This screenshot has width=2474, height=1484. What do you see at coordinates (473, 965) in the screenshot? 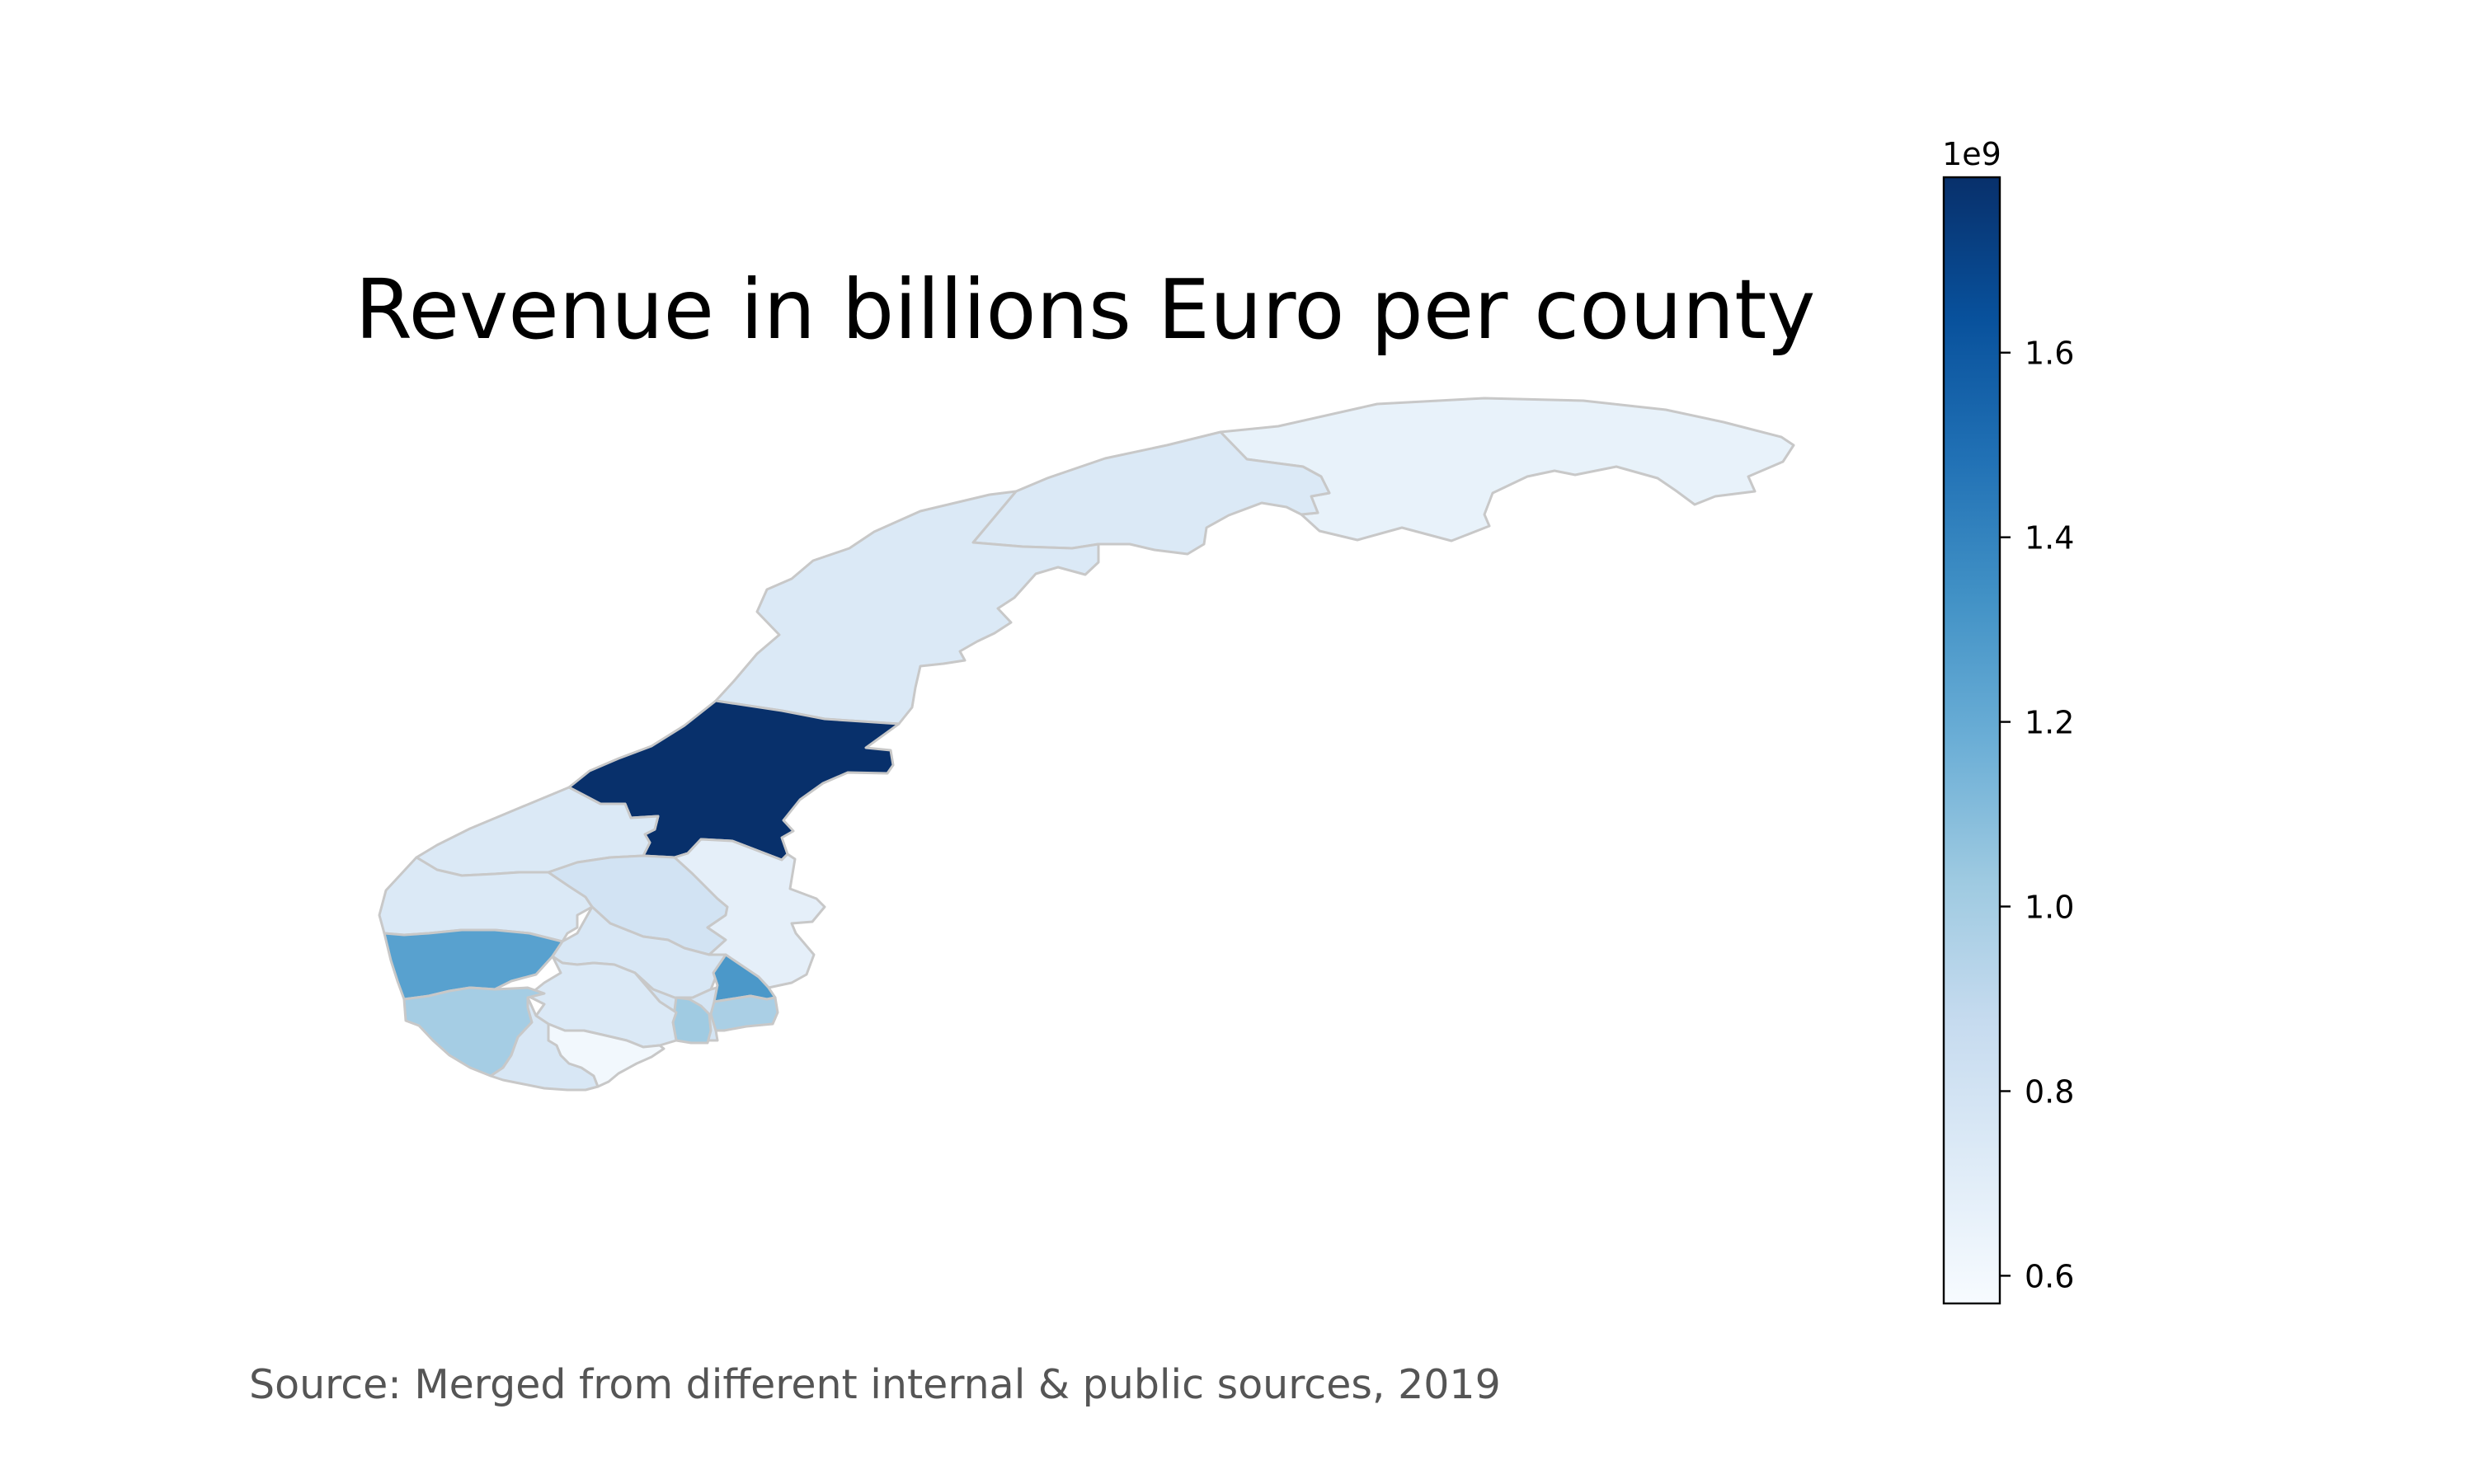
I see `county-hordaland` at bounding box center [473, 965].